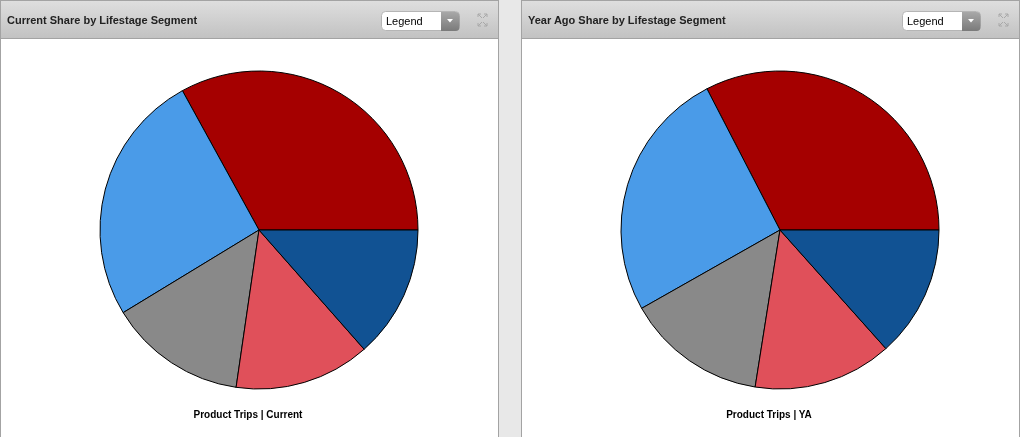  What do you see at coordinates (102, 20) in the screenshot?
I see `chart-title: Current Share by Lifestage Segment` at bounding box center [102, 20].